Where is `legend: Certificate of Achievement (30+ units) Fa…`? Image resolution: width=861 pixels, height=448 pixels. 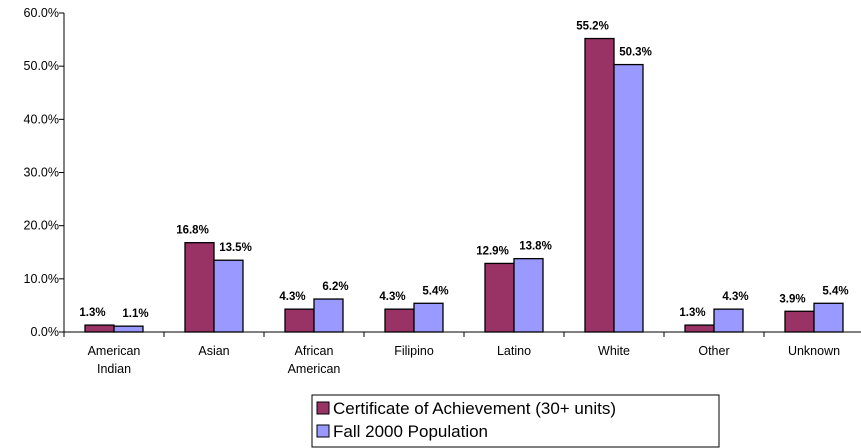
legend: Certificate of Achievement (30+ units) Fa… is located at coordinates (515, 421).